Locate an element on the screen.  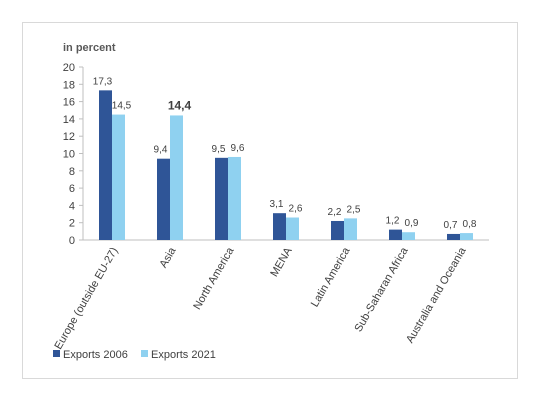
y-tick-label: 0 is located at coordinates (72, 241).